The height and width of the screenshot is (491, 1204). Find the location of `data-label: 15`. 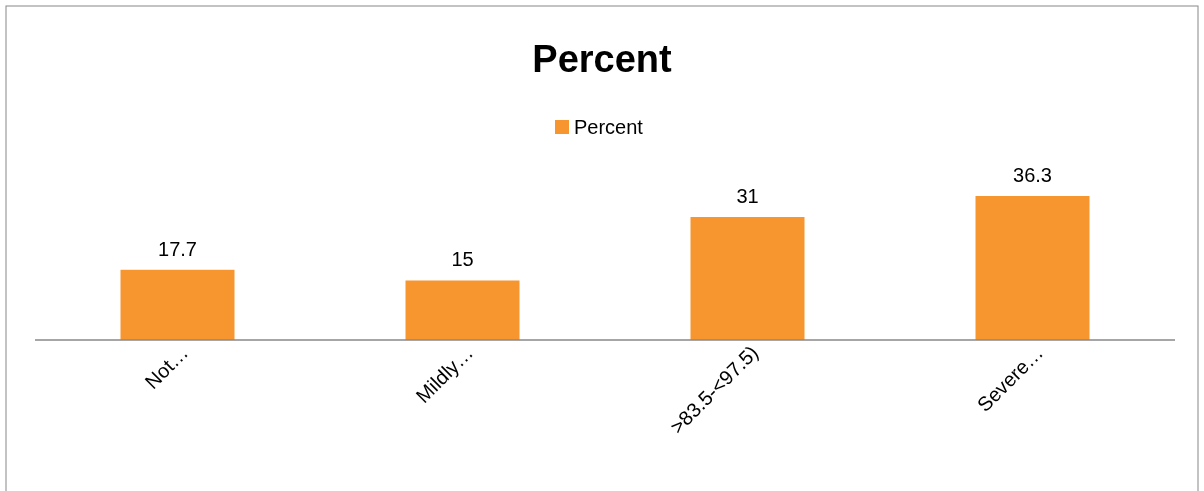

data-label: 15 is located at coordinates (462, 259).